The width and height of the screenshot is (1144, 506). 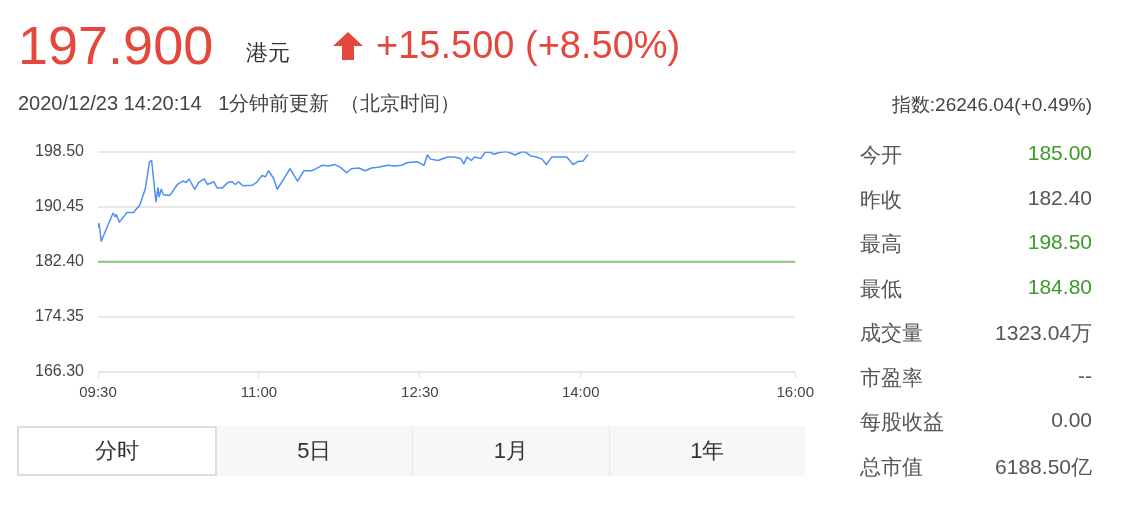 What do you see at coordinates (420, 392) in the screenshot?
I see `x-tick-label: 12:30` at bounding box center [420, 392].